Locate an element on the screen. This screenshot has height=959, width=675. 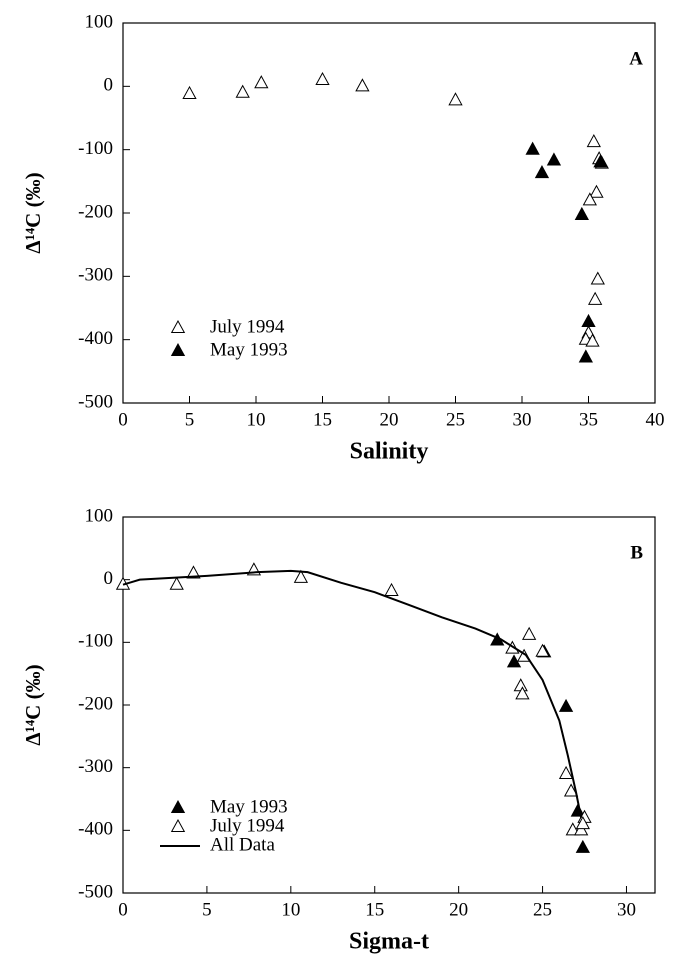
x-tick-label: 35 is located at coordinates (588, 419).